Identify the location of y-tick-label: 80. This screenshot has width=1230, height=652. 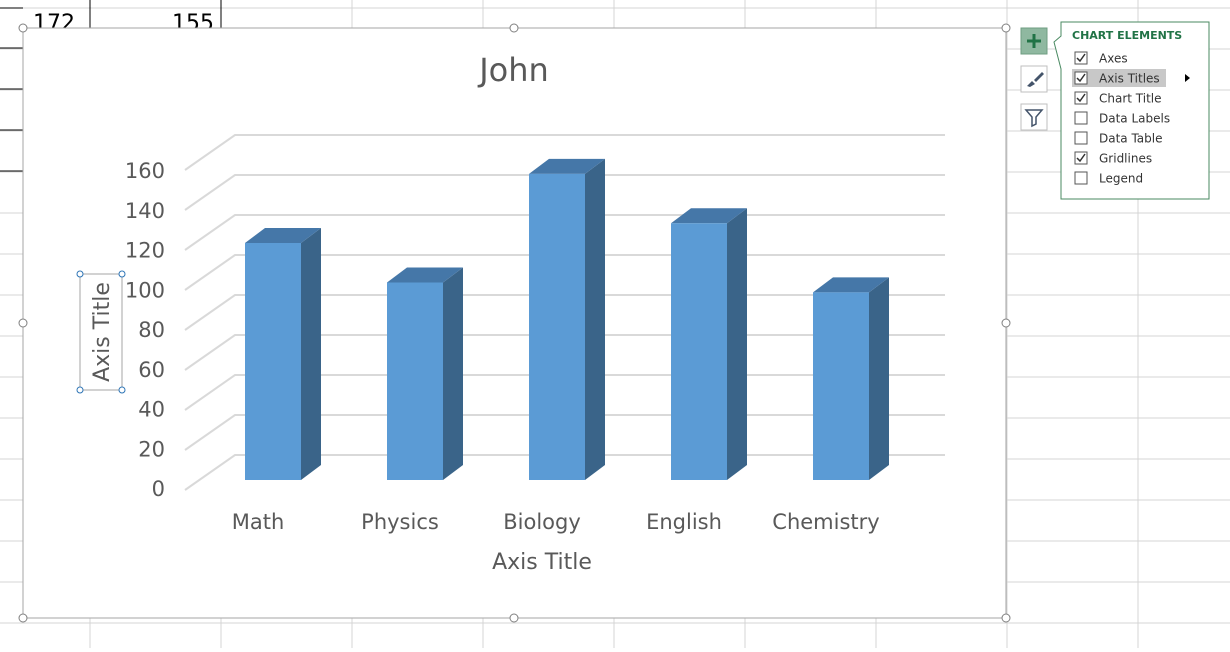
(151, 330).